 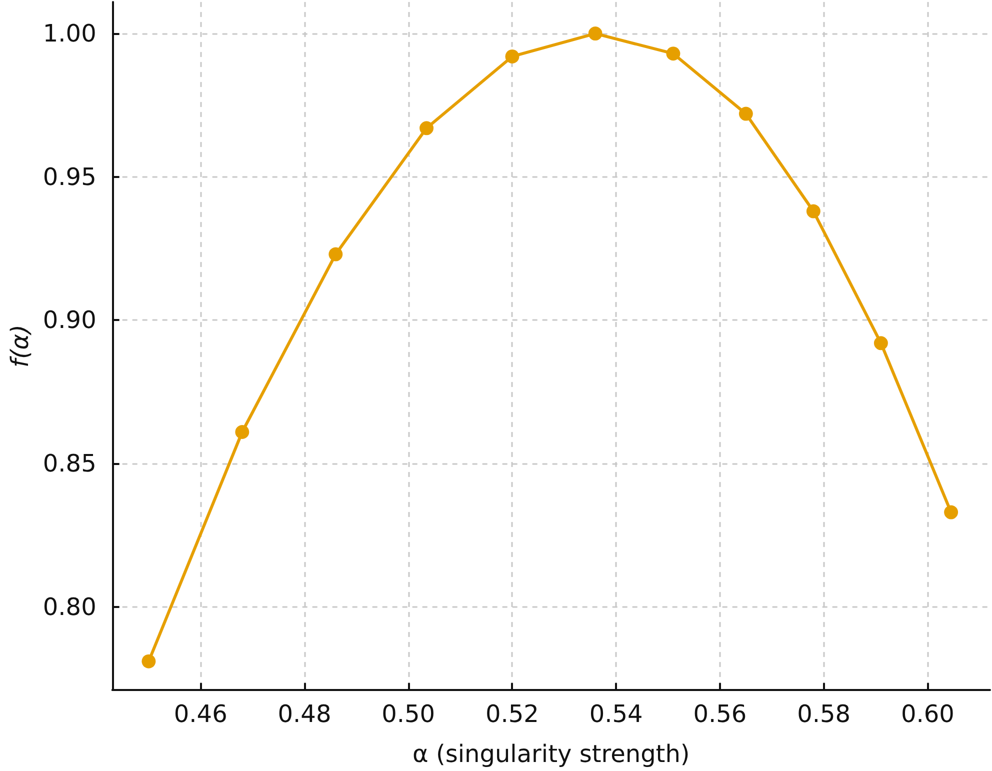 What do you see at coordinates (824, 714) in the screenshot?
I see `x-tick-label: 0.58` at bounding box center [824, 714].